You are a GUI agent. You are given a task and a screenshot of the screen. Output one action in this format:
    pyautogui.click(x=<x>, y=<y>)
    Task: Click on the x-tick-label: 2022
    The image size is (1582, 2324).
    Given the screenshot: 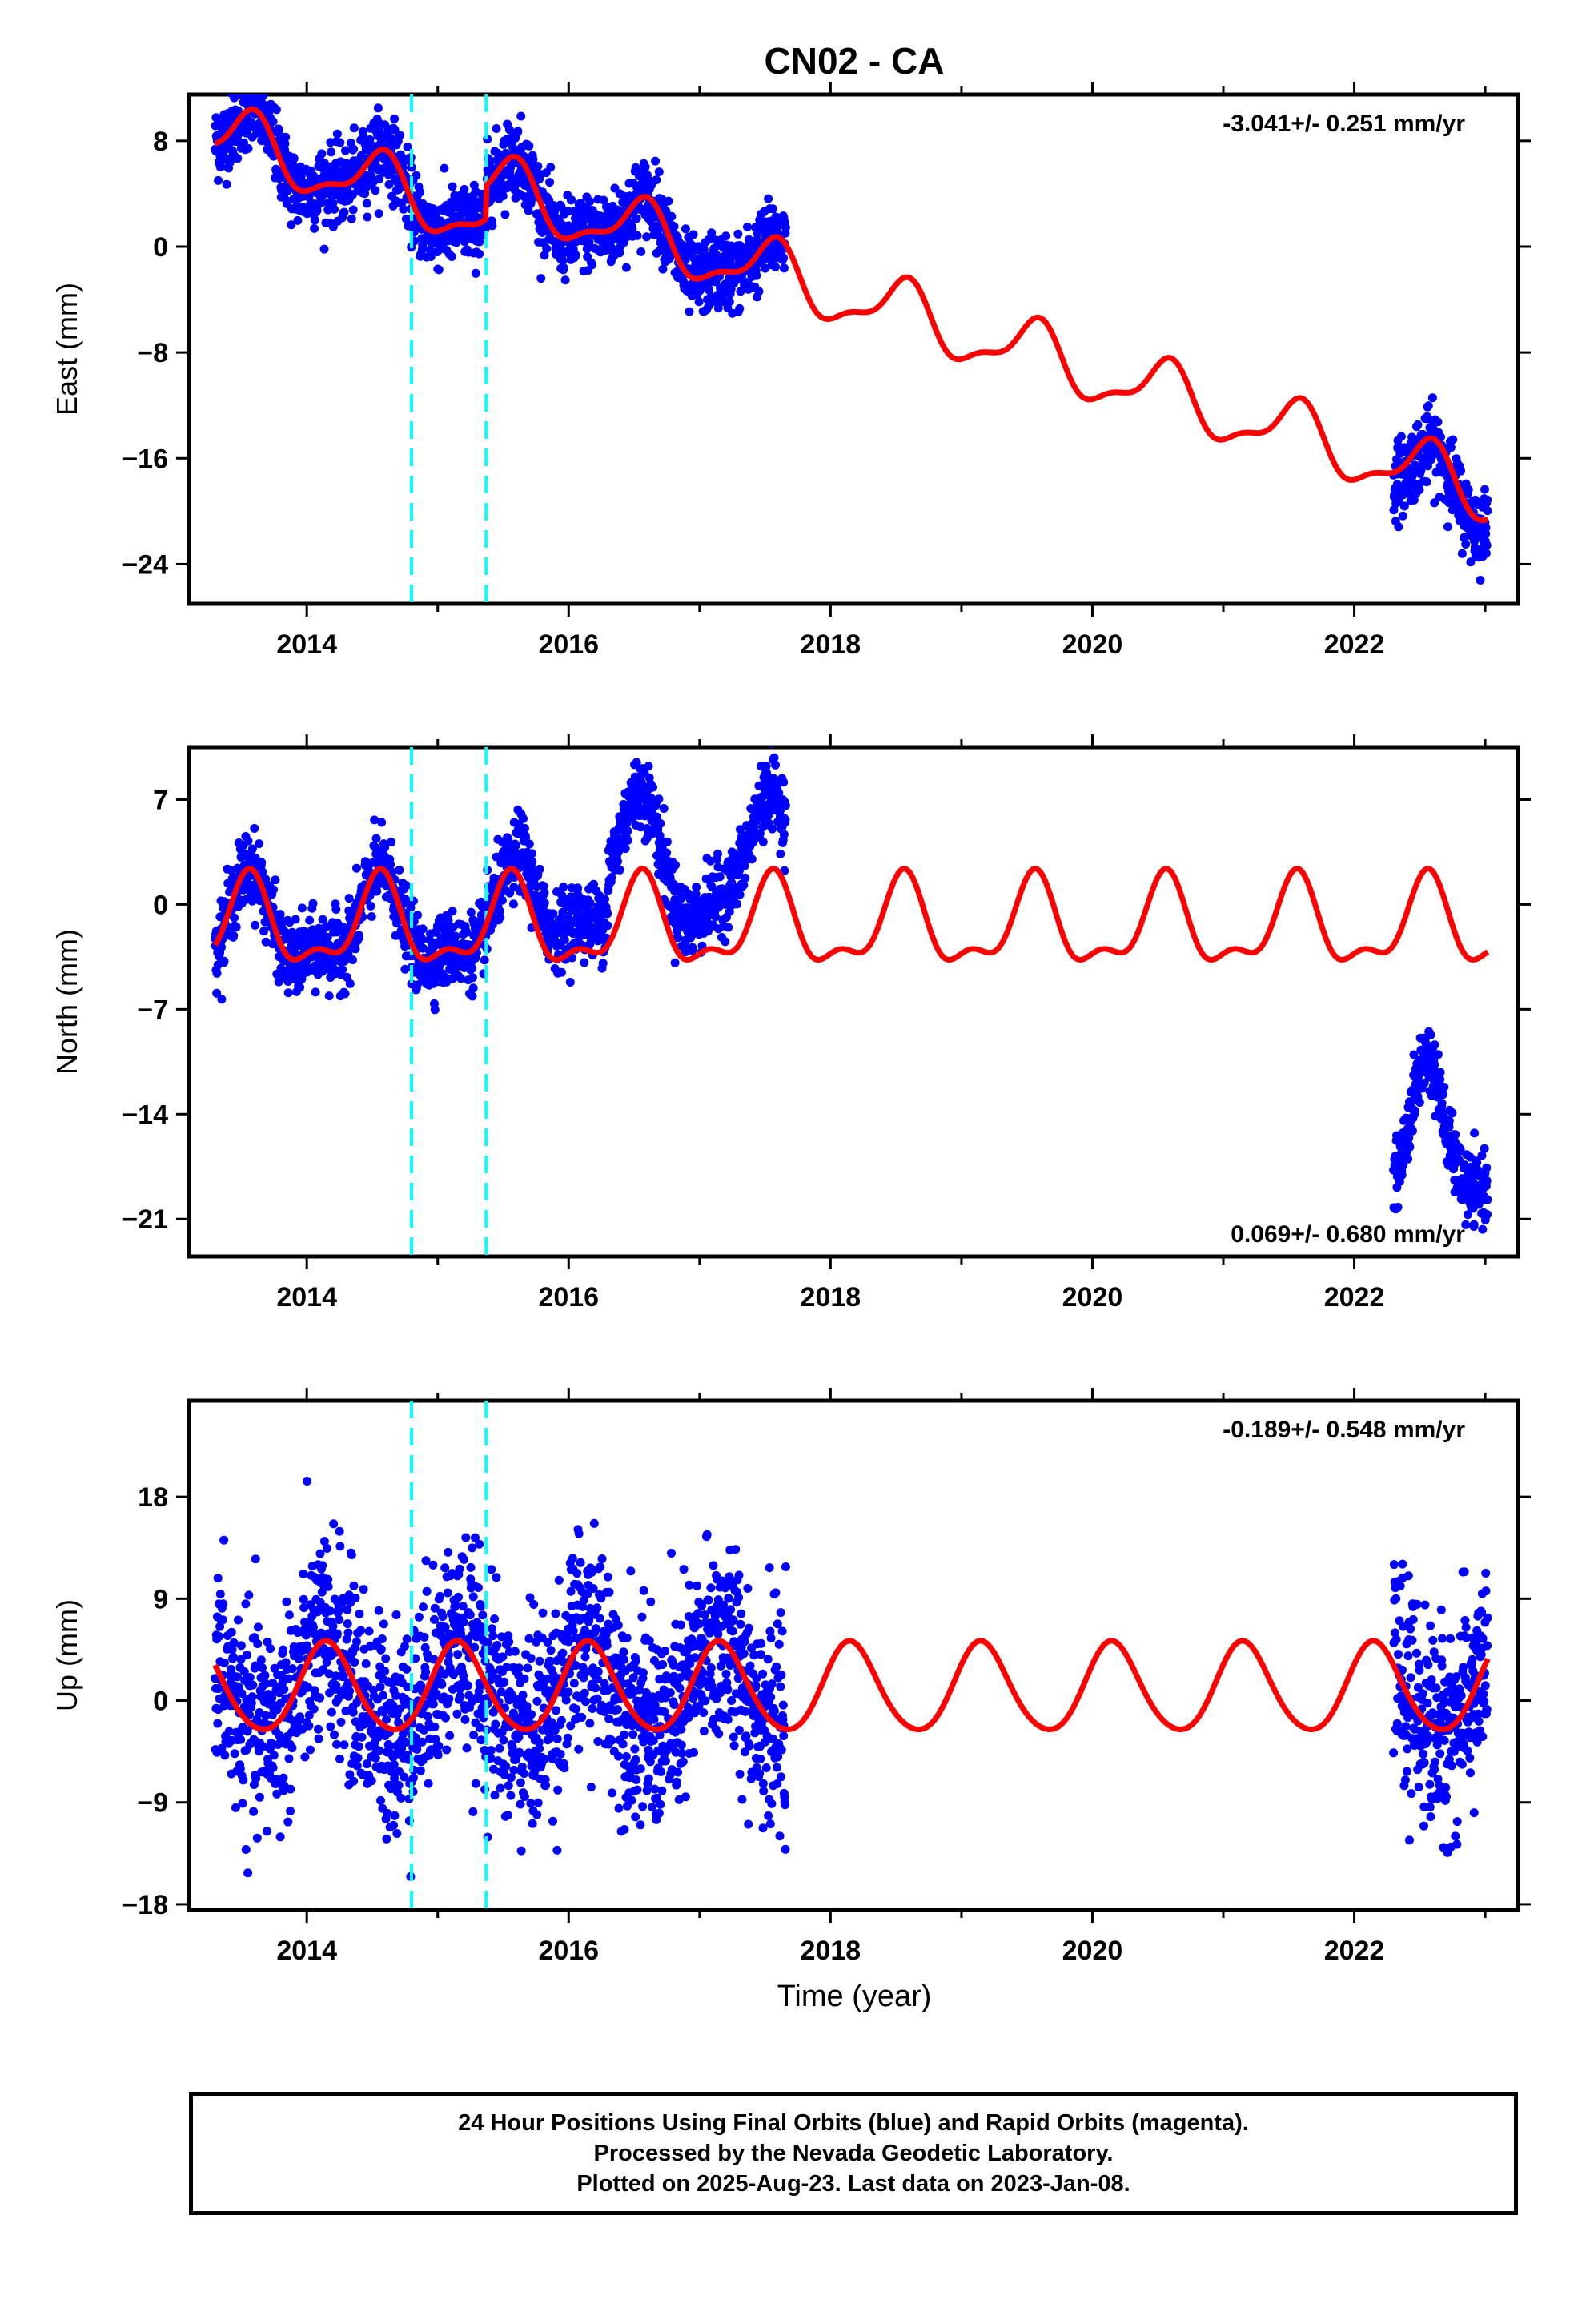 What is the action you would take?
    pyautogui.click(x=1355, y=1297)
    